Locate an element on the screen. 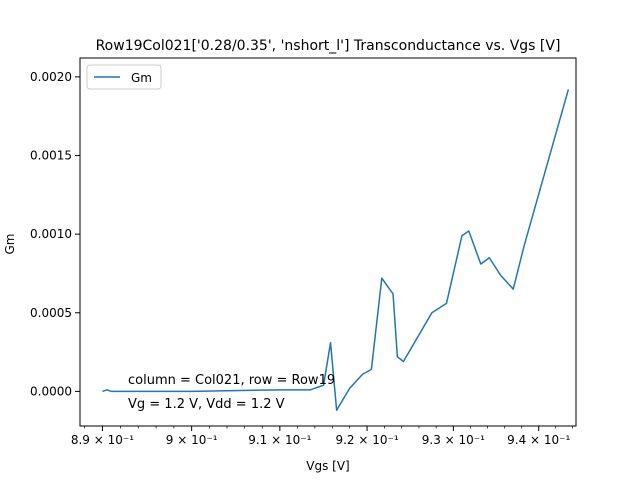  x-tick-label: 9 × 10⁻¹ is located at coordinates (192, 440).